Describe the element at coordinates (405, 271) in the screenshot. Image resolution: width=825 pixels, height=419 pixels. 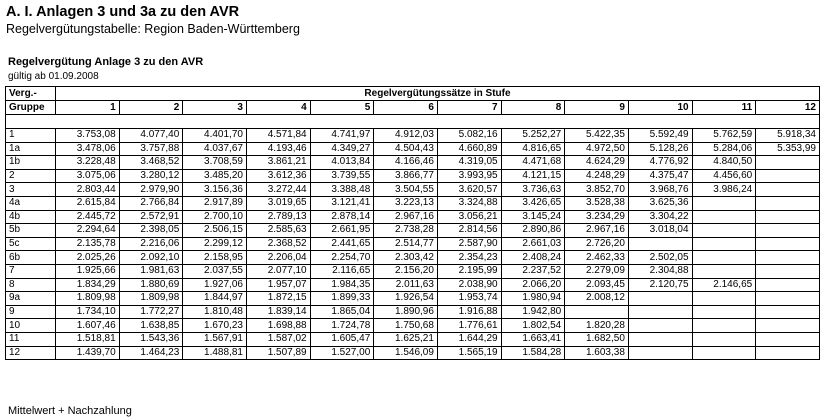
I see `value-cell: 2.156,20` at that location.